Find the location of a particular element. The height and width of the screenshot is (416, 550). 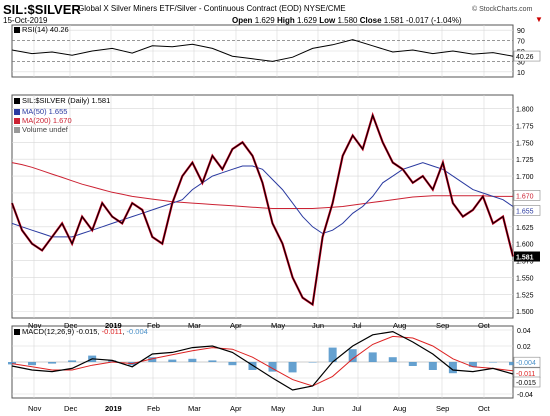

open-label: Open is located at coordinates (242, 20).